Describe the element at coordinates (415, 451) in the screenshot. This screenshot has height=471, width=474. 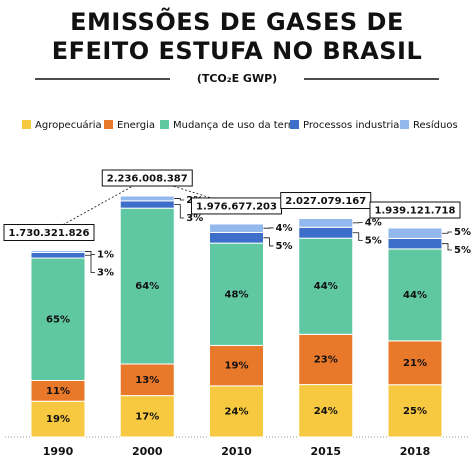
I see `x-tick-label: 2018` at that location.